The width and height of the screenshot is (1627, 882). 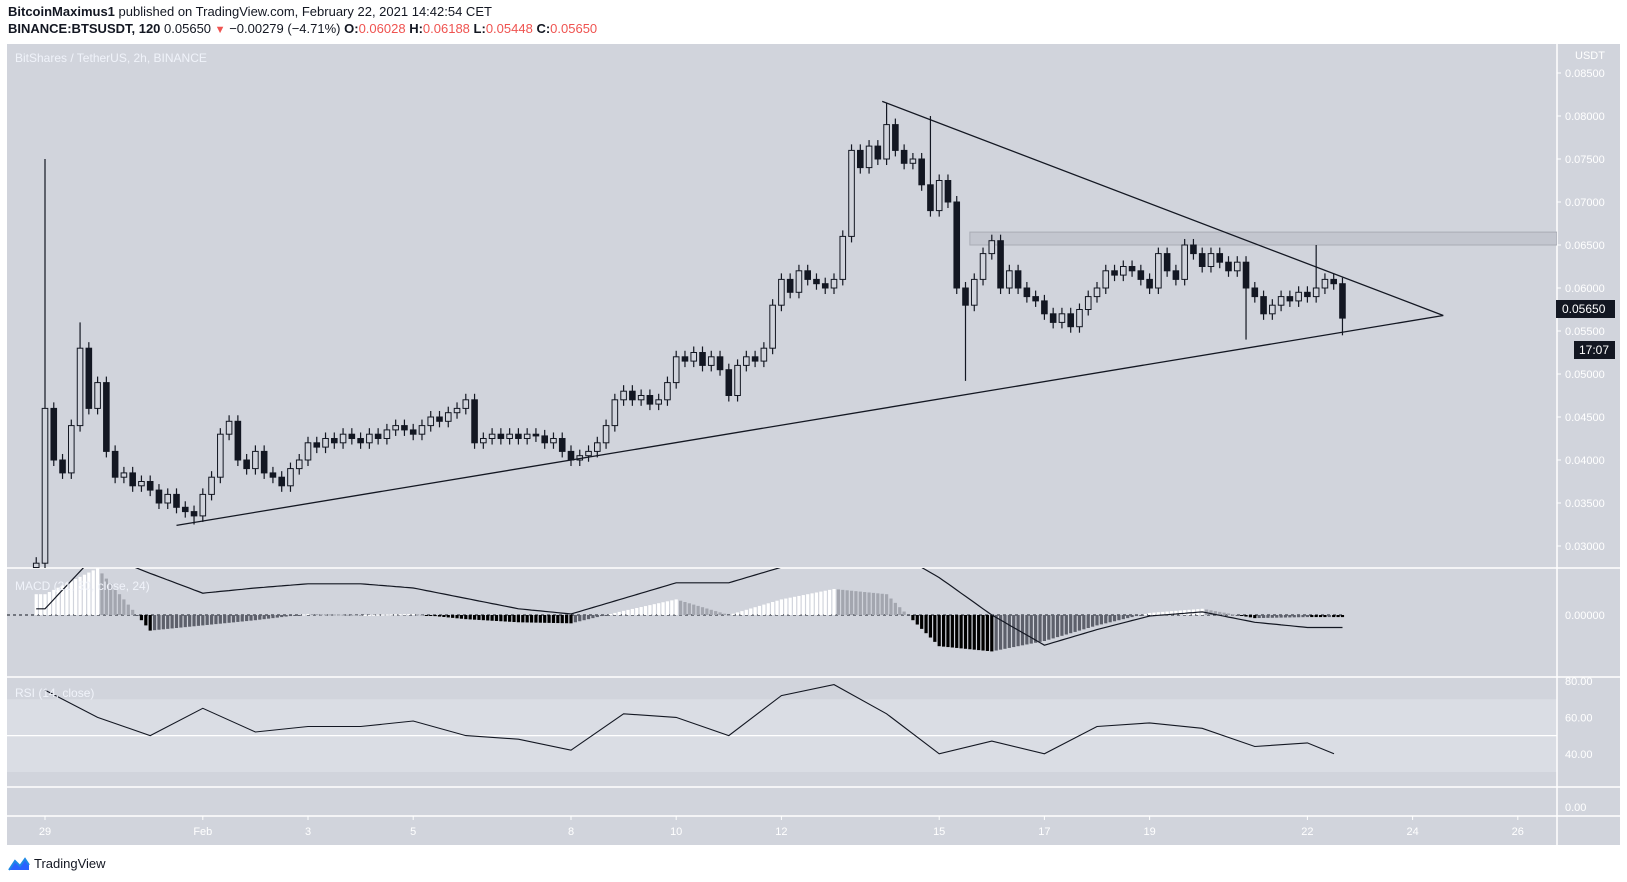 What do you see at coordinates (1585, 289) in the screenshot?
I see `price-tick-label: 0.06000` at bounding box center [1585, 289].